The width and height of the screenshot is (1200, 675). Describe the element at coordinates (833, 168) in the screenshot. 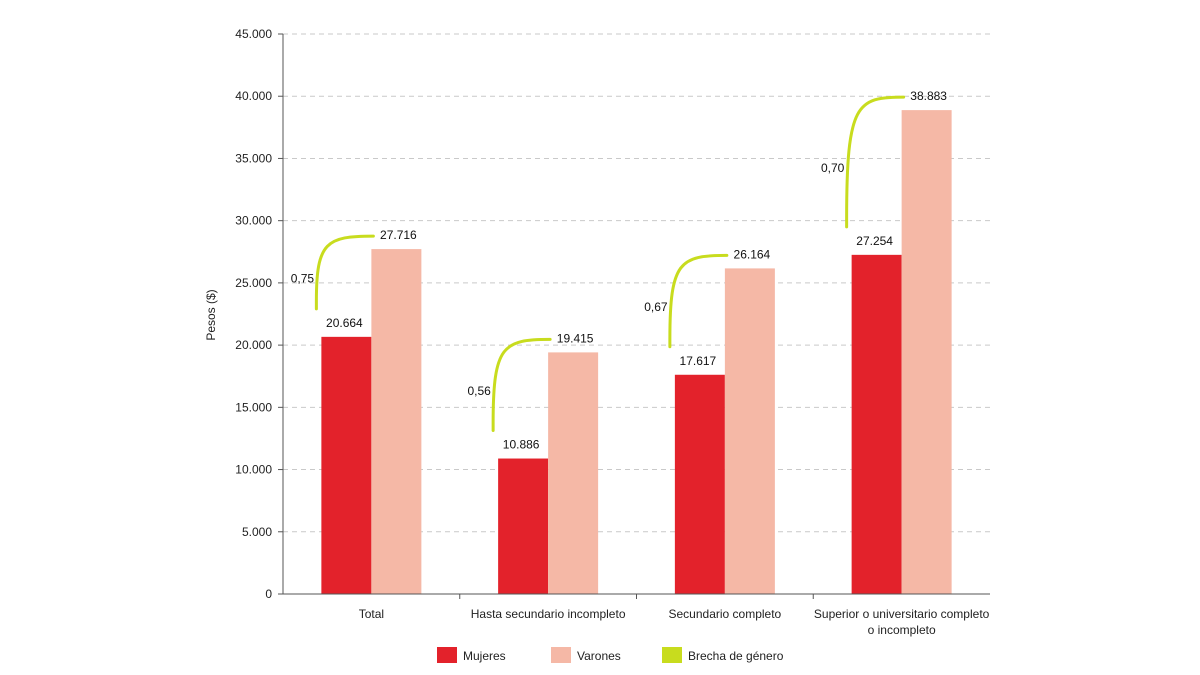

I see `gap-label: 0,70` at that location.